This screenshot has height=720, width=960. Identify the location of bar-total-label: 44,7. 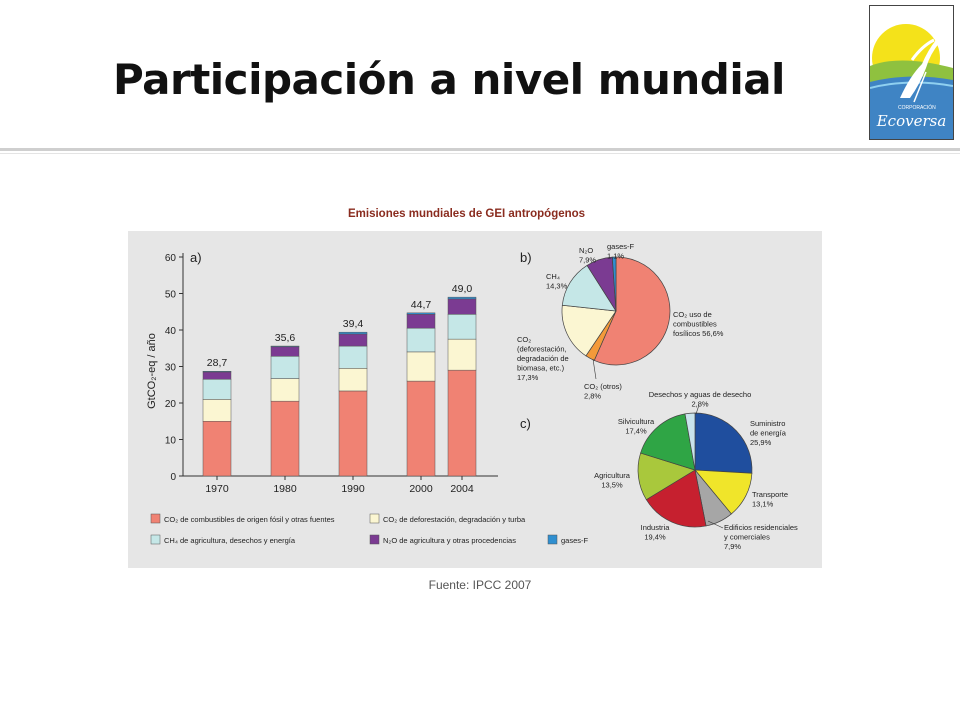
(421, 305).